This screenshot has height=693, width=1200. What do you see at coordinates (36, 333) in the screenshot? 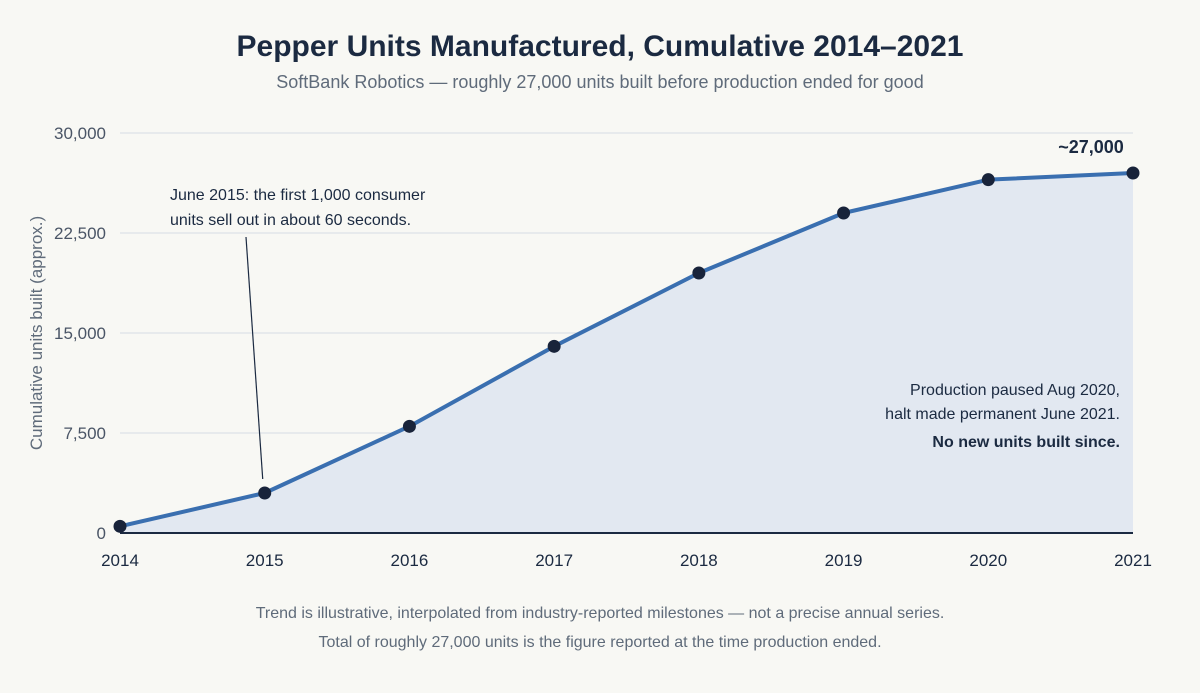
I see `y-axis-label: Cumulative units built (approx.)` at bounding box center [36, 333].